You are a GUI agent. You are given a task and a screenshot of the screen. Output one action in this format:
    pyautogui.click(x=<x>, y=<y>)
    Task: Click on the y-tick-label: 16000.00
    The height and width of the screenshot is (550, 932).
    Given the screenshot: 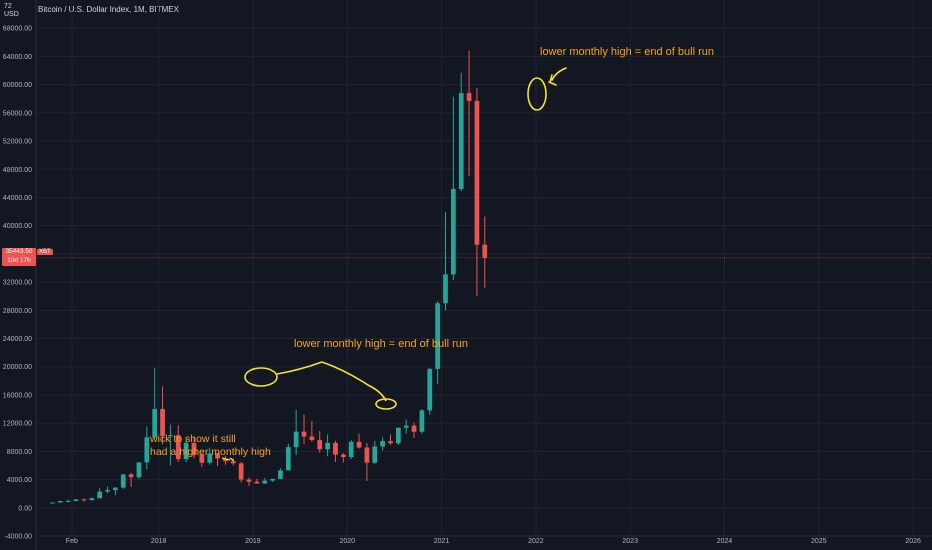 What is the action you would take?
    pyautogui.click(x=17, y=395)
    